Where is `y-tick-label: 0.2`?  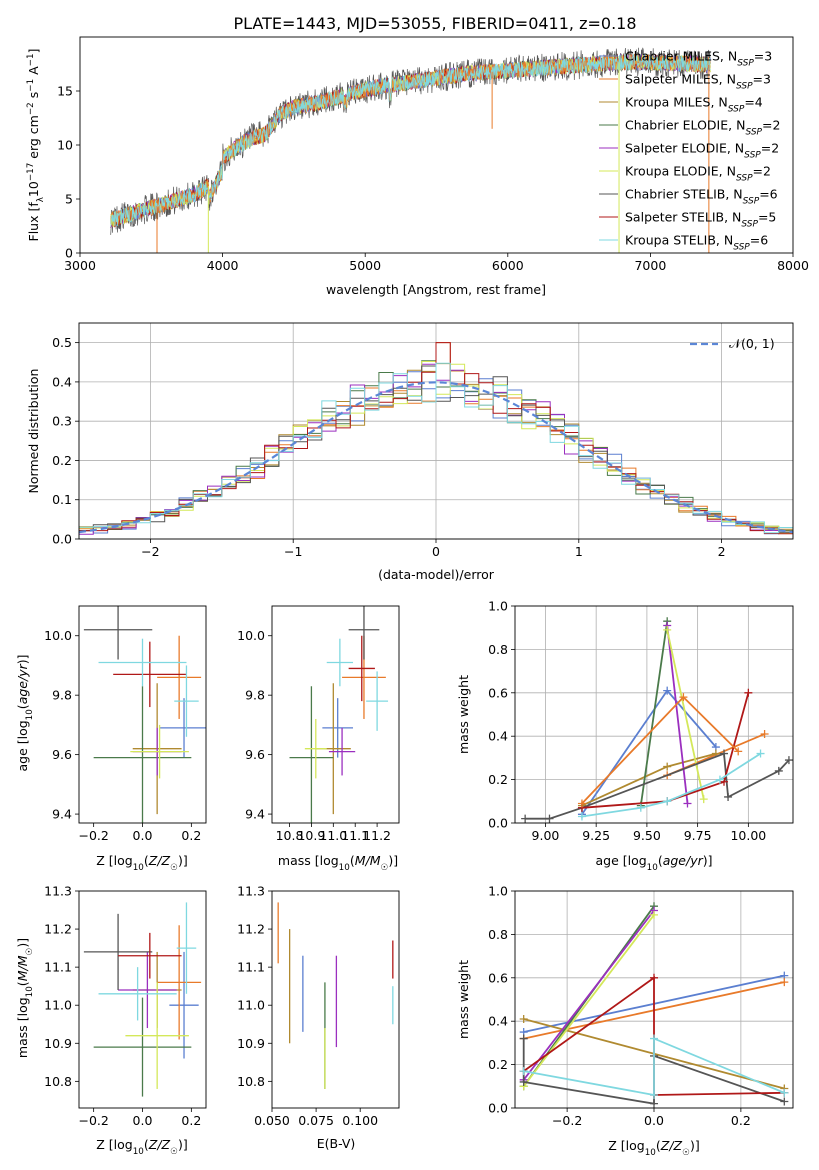
y-tick-label: 0.2 is located at coordinates (498, 779).